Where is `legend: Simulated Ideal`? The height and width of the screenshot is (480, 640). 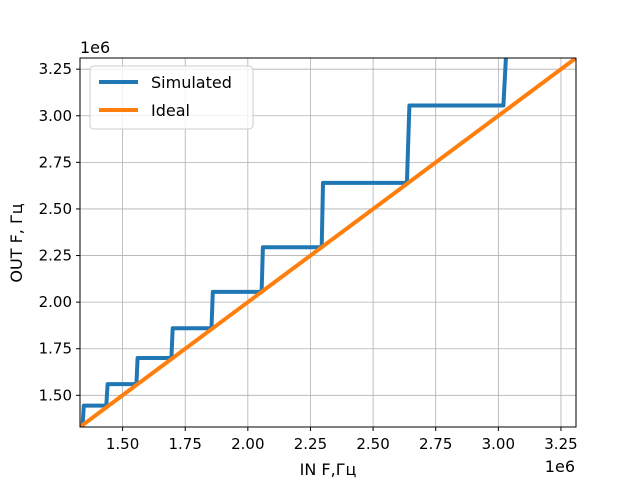
legend: Simulated Ideal is located at coordinates (171, 97).